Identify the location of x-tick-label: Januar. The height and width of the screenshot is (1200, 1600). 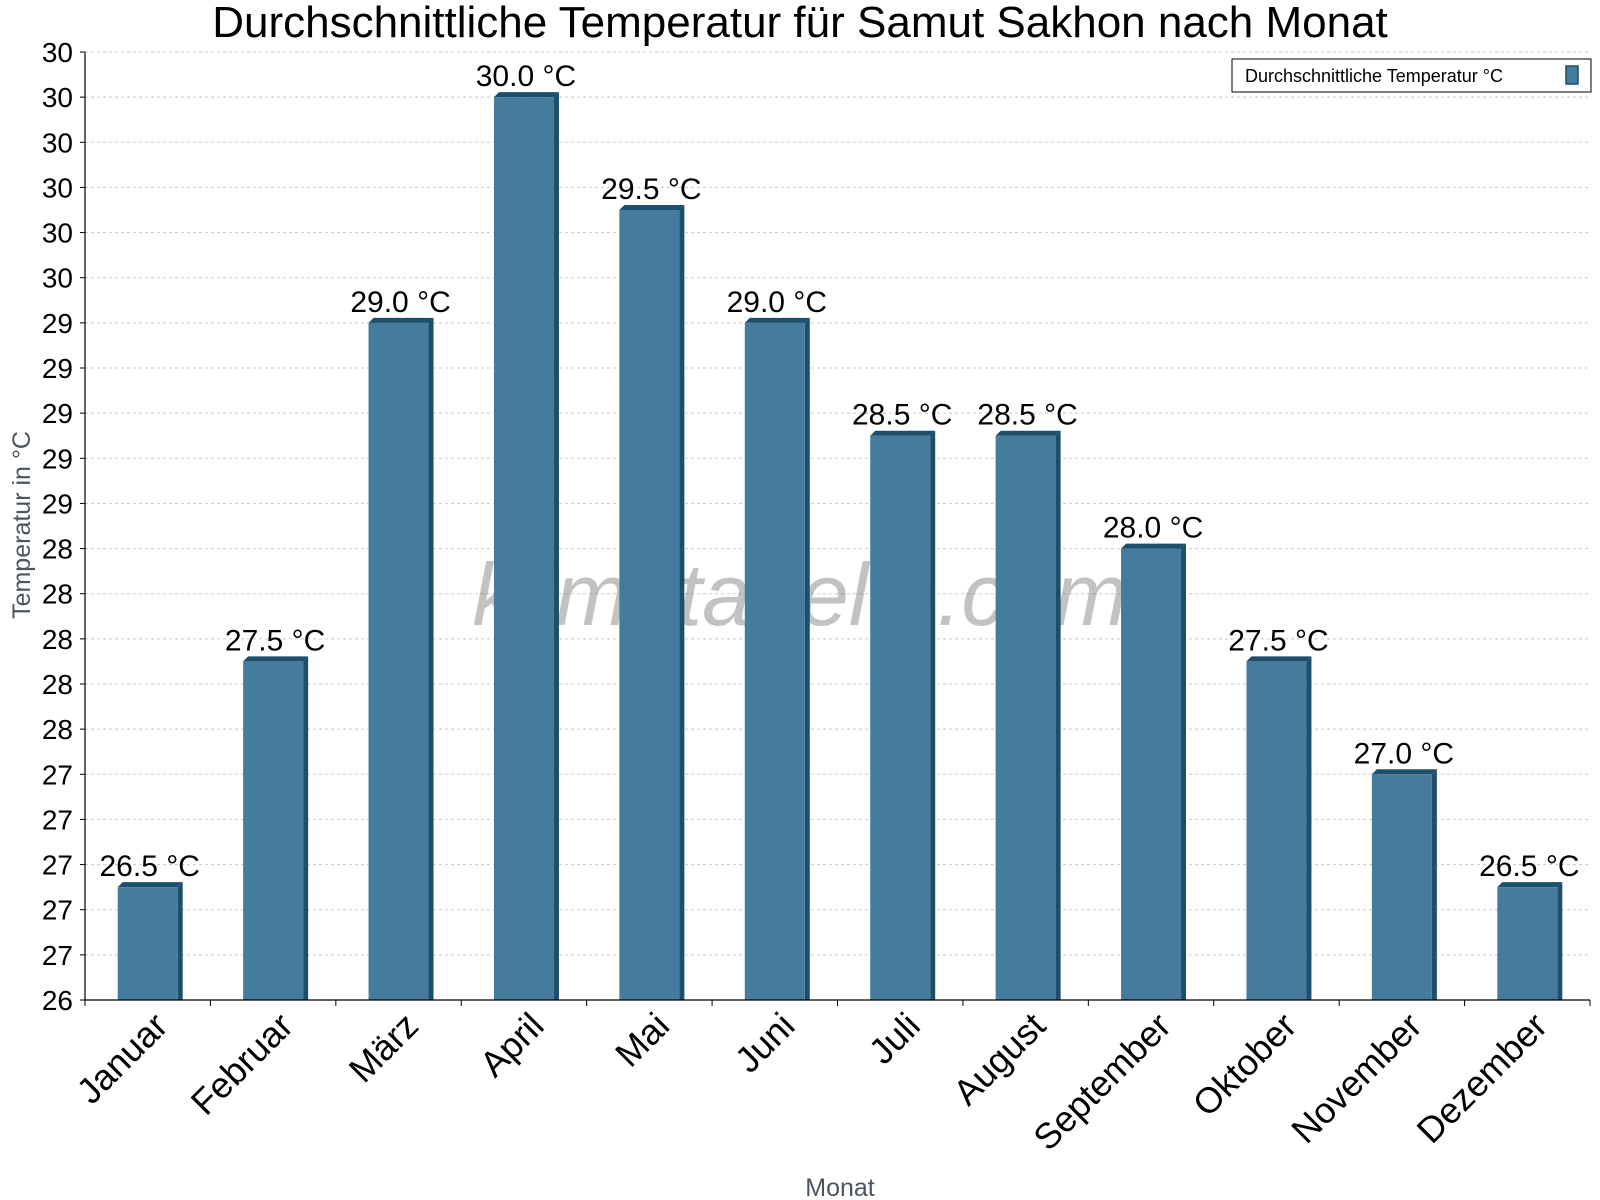
(122, 1058).